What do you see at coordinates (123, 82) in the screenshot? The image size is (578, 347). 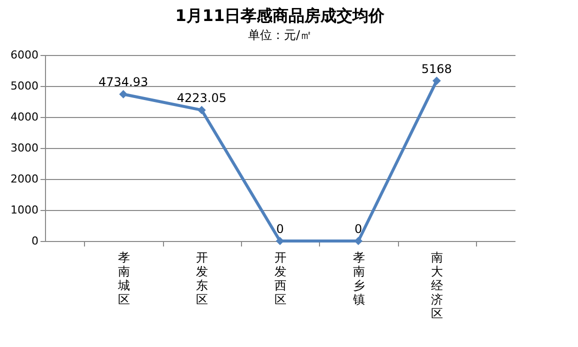 I see `data-label: 4734.93` at bounding box center [123, 82].